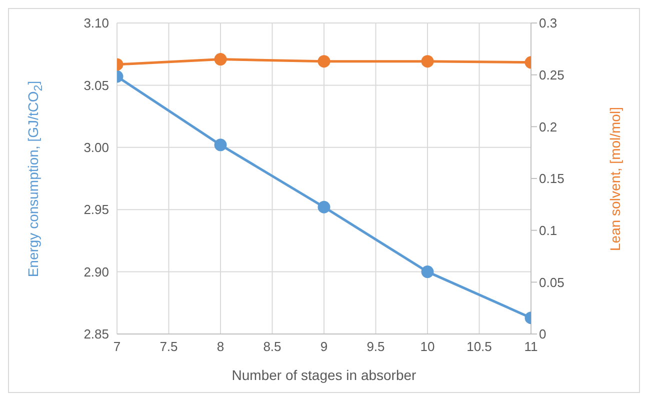 The width and height of the screenshot is (649, 401). I want to click on x-tick-label: 8.5, so click(272, 346).